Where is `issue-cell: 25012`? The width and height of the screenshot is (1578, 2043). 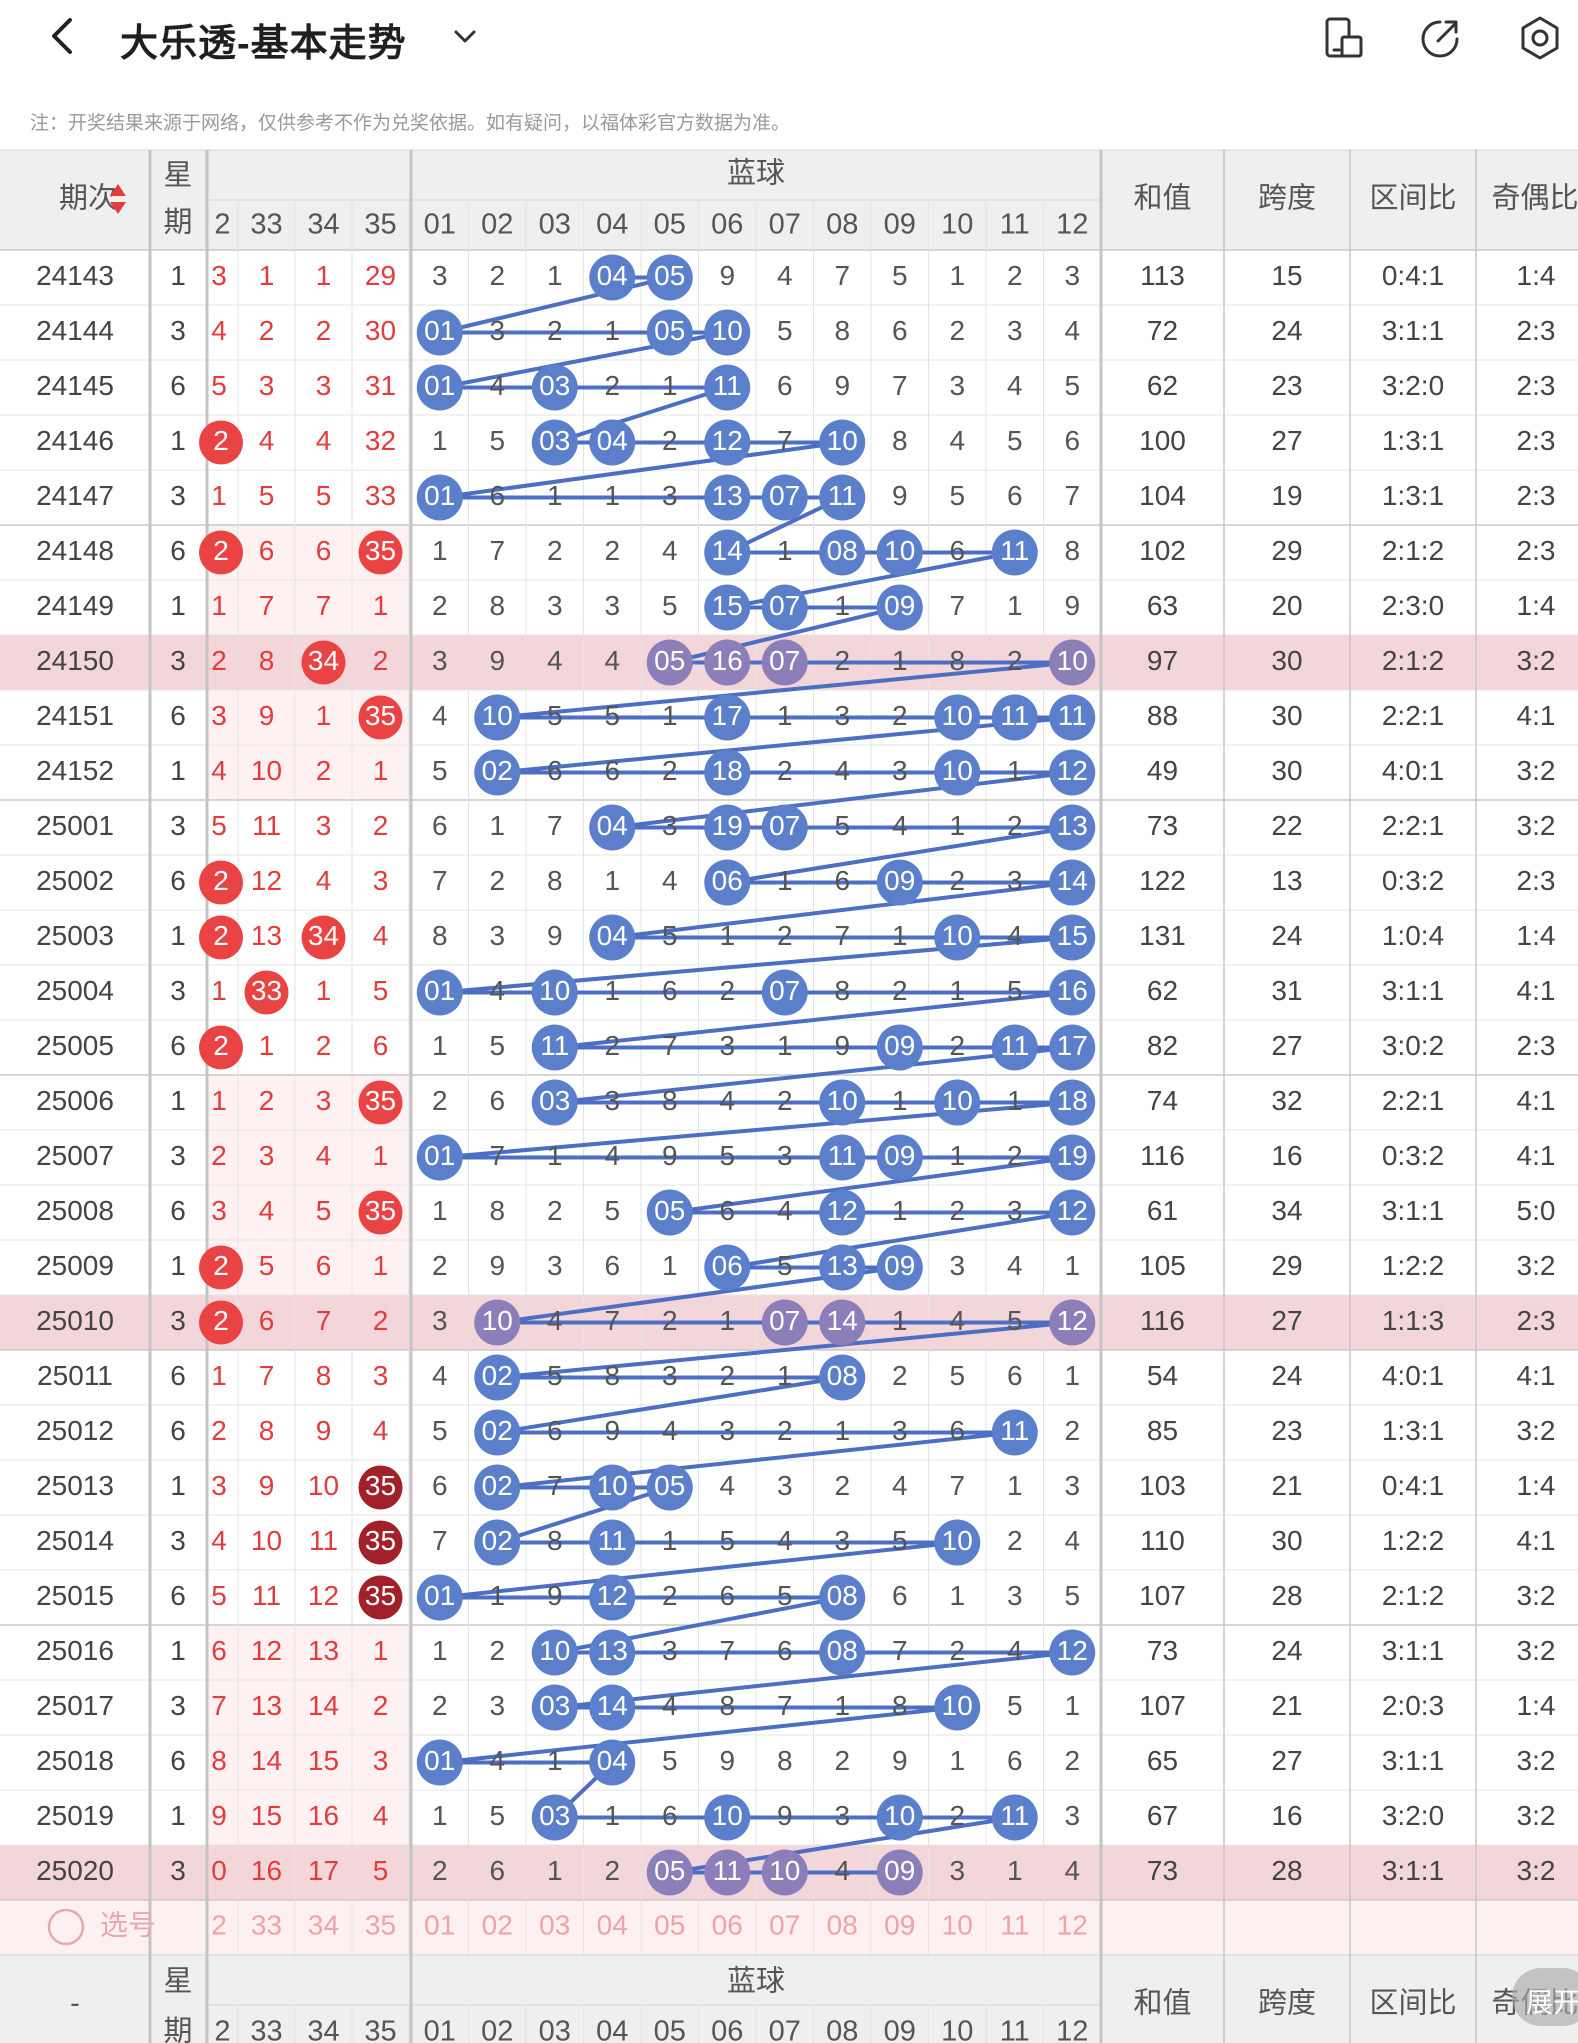 issue-cell: 25012 is located at coordinates (75, 1430).